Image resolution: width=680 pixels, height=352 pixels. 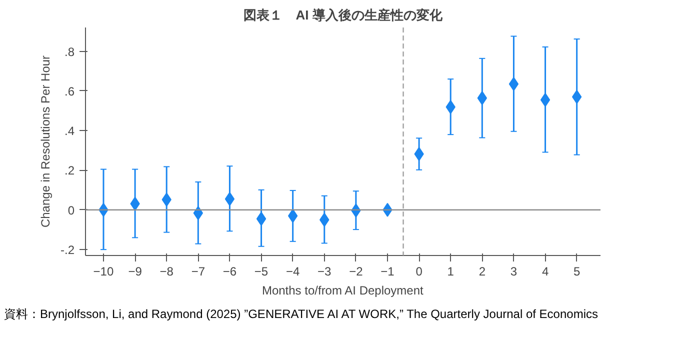 What do you see at coordinates (343, 291) in the screenshot?
I see `x-axis-title: Months to/from AI Deployment` at bounding box center [343, 291].